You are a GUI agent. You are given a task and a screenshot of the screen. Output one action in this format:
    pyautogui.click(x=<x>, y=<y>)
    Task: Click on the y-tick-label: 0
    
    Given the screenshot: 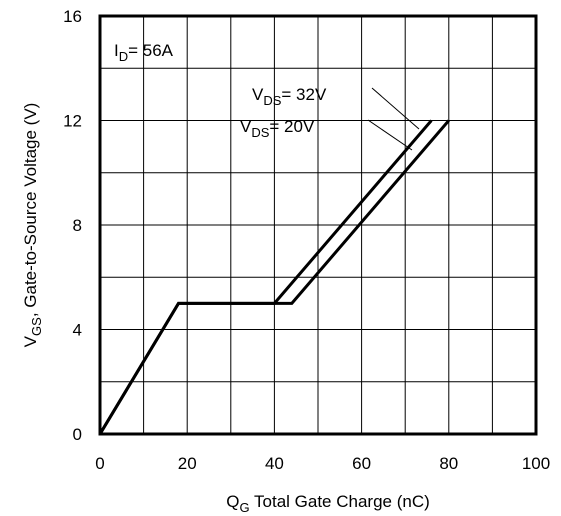 What is the action you would take?
    pyautogui.click(x=77, y=434)
    